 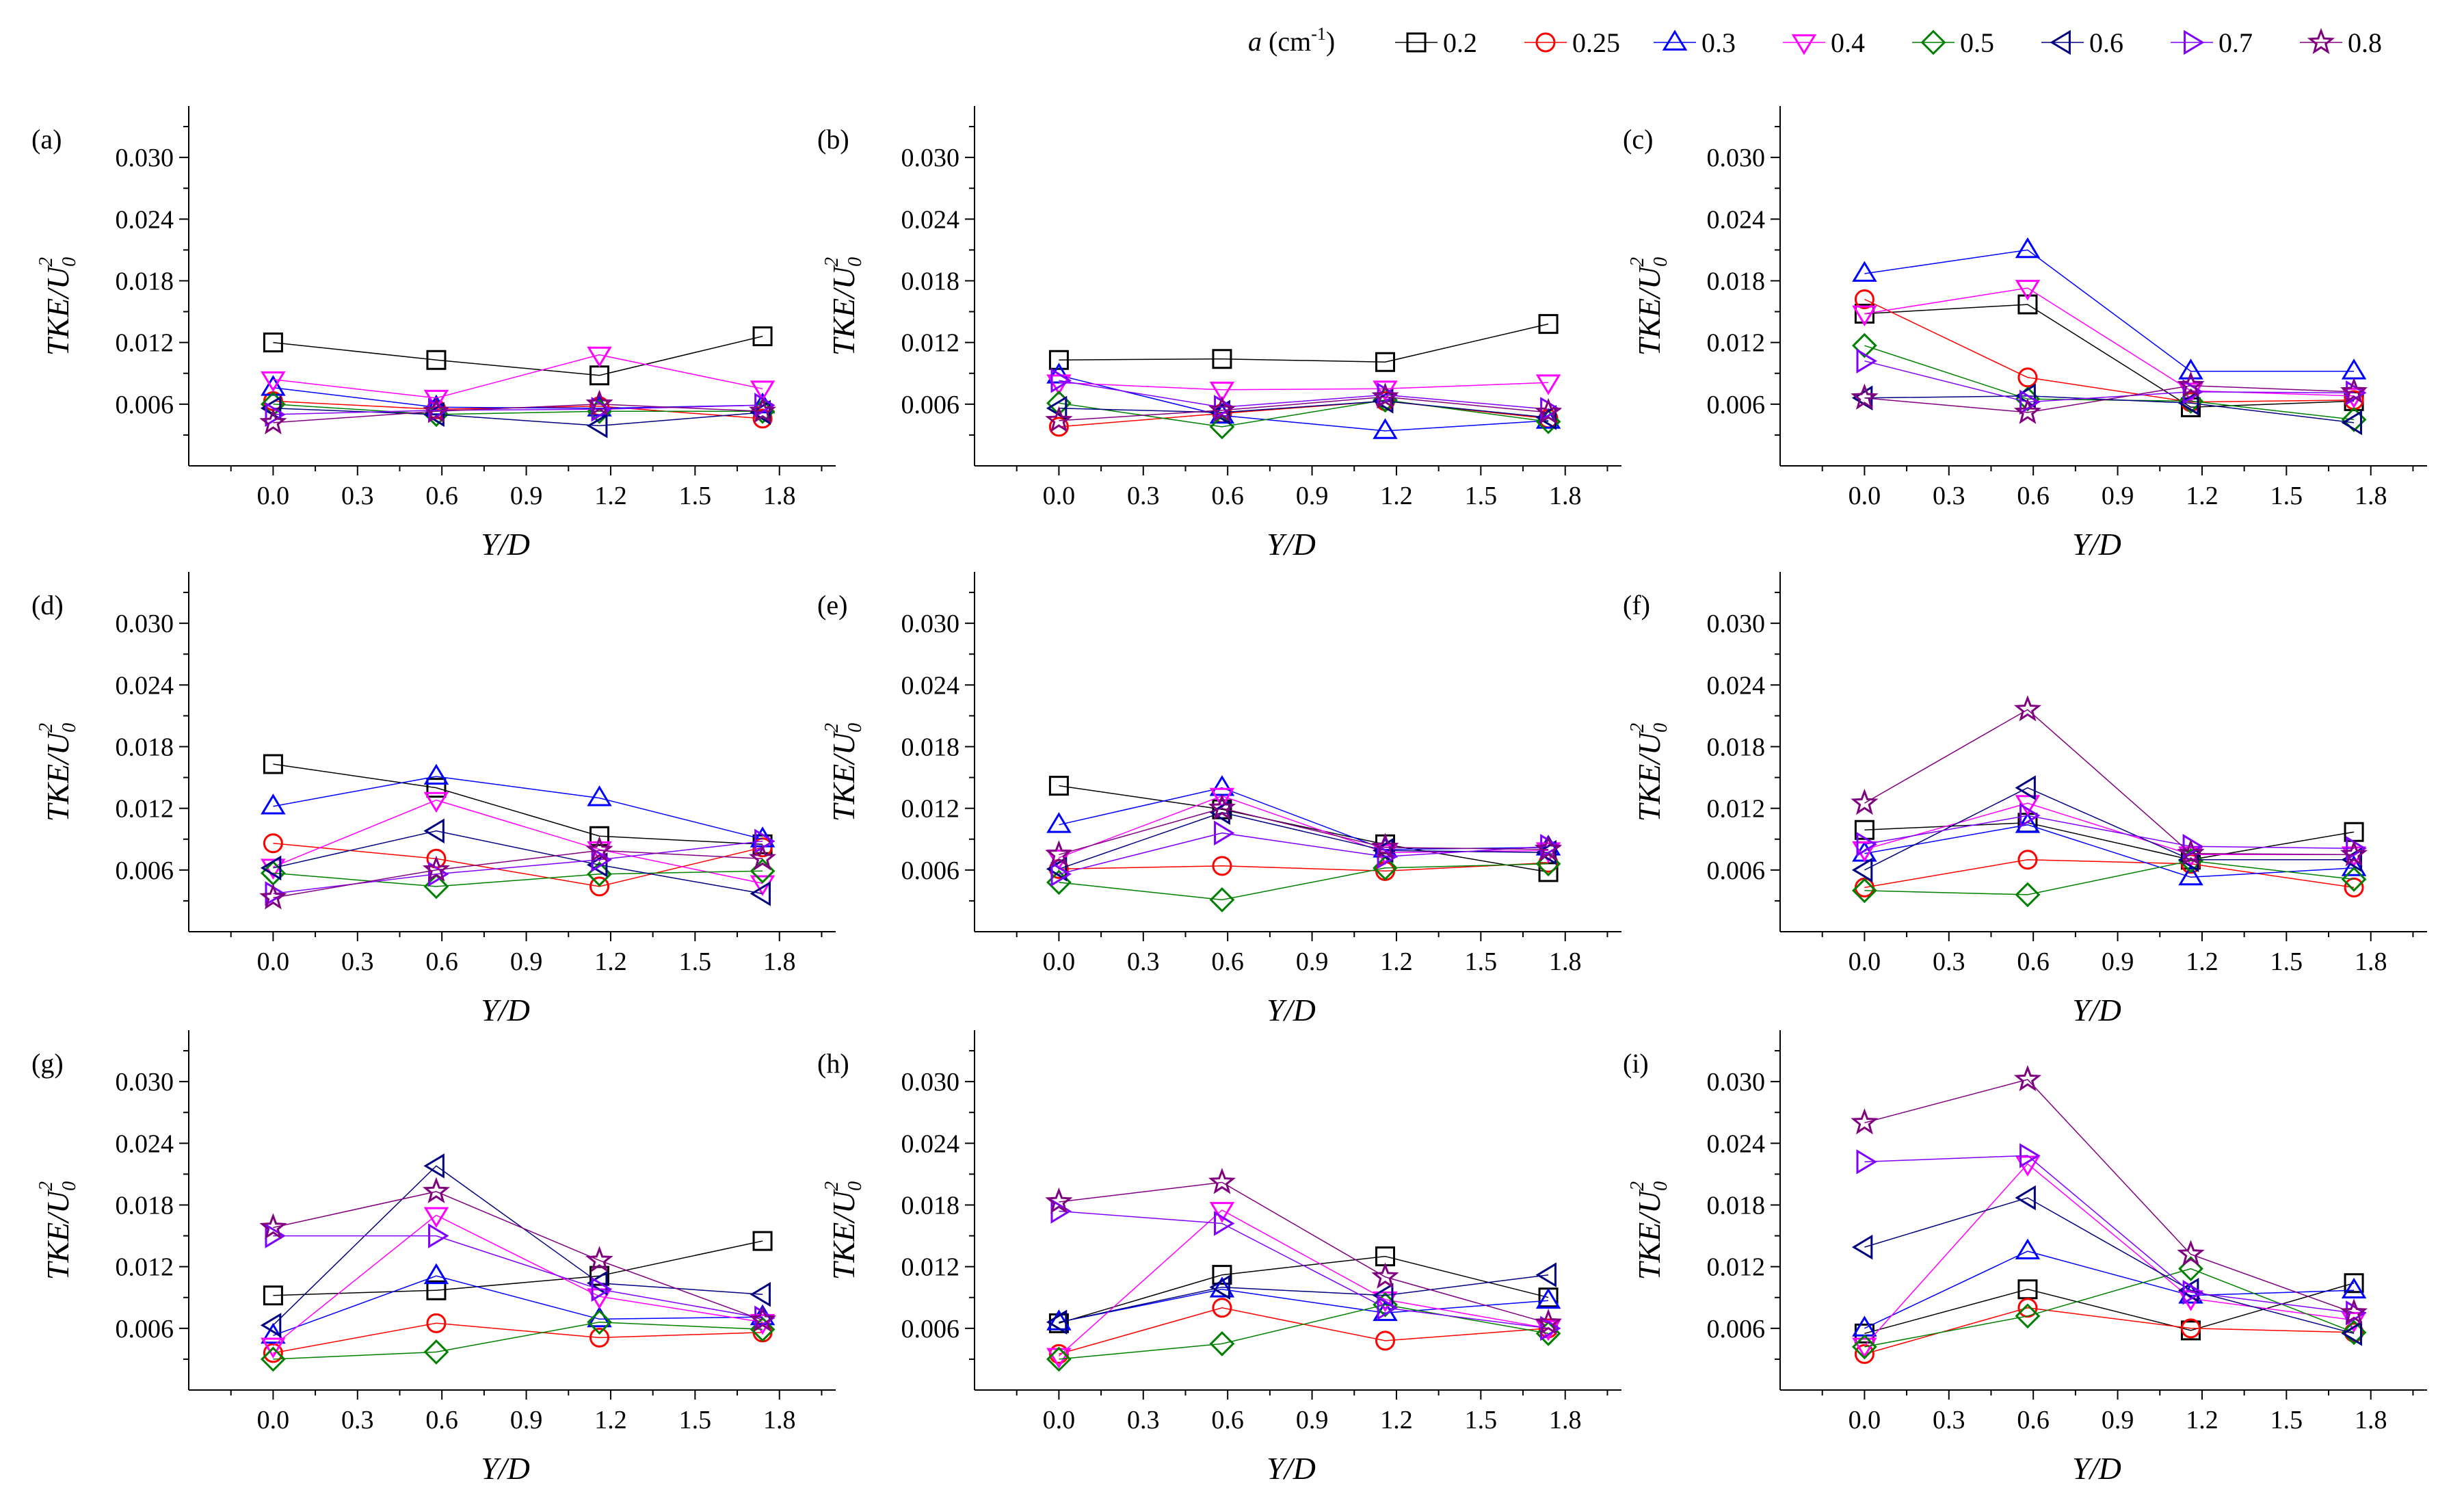 I want to click on panel-label: (b), so click(x=833, y=139).